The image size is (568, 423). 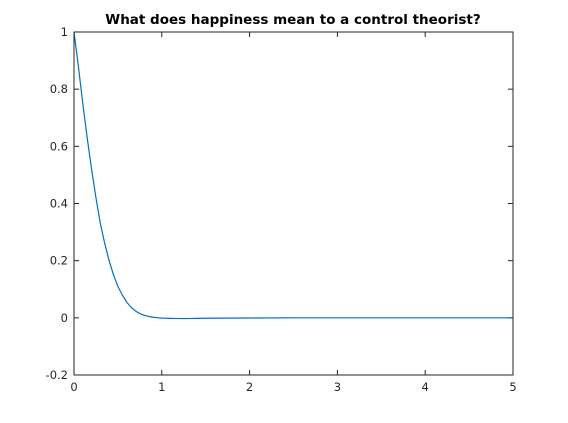 What do you see at coordinates (337, 387) in the screenshot?
I see `x-tick-label: 3` at bounding box center [337, 387].